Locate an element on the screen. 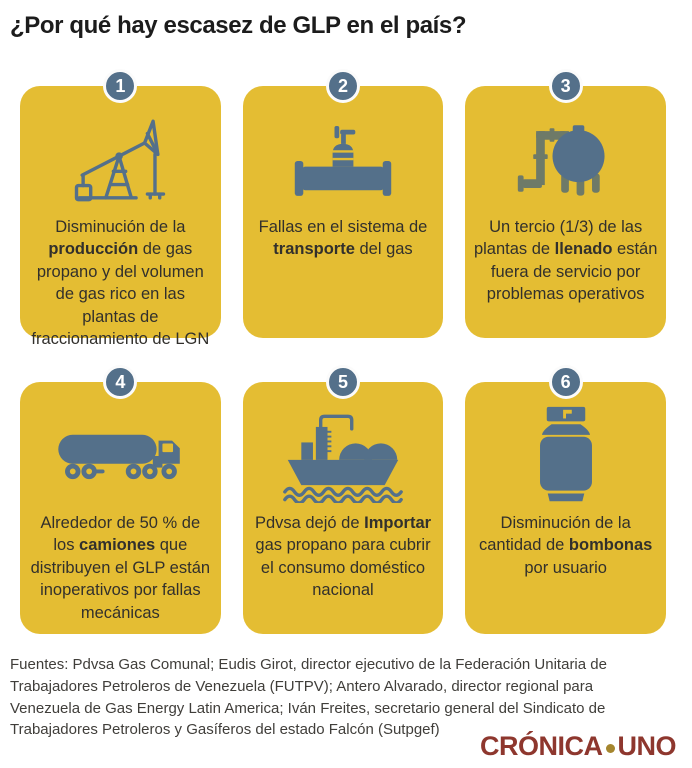  logo-dot-icon is located at coordinates (610, 748).